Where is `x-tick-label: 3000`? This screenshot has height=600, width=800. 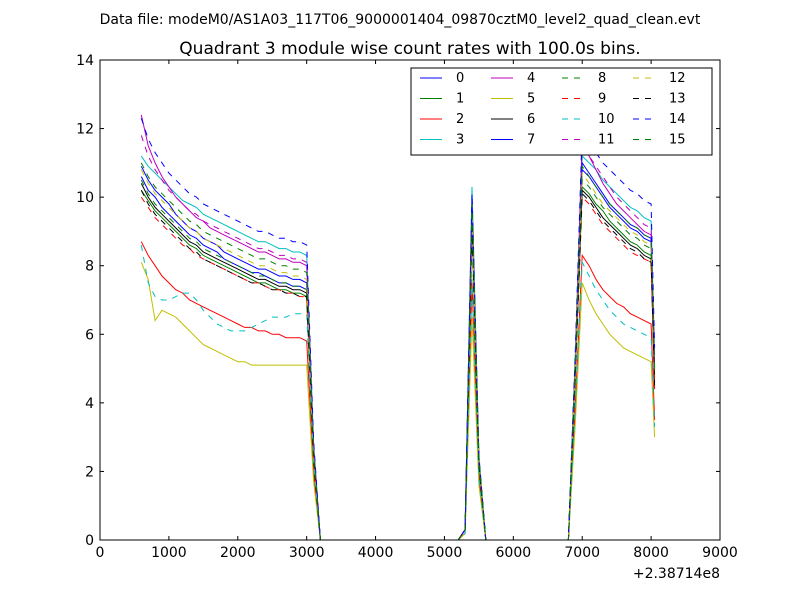 x-tick-label: 3000 is located at coordinates (307, 553).